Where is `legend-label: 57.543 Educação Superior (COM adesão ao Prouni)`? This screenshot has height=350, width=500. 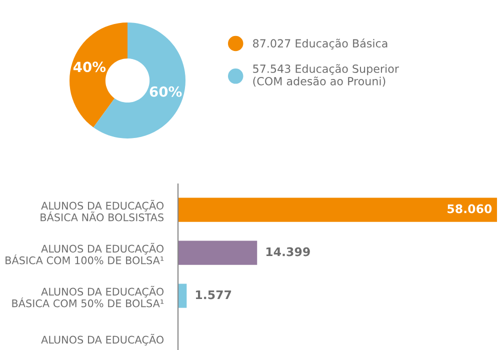
legend-label: 57.543 Educação Superior (COM adesão ao Prouni) is located at coordinates (326, 75).